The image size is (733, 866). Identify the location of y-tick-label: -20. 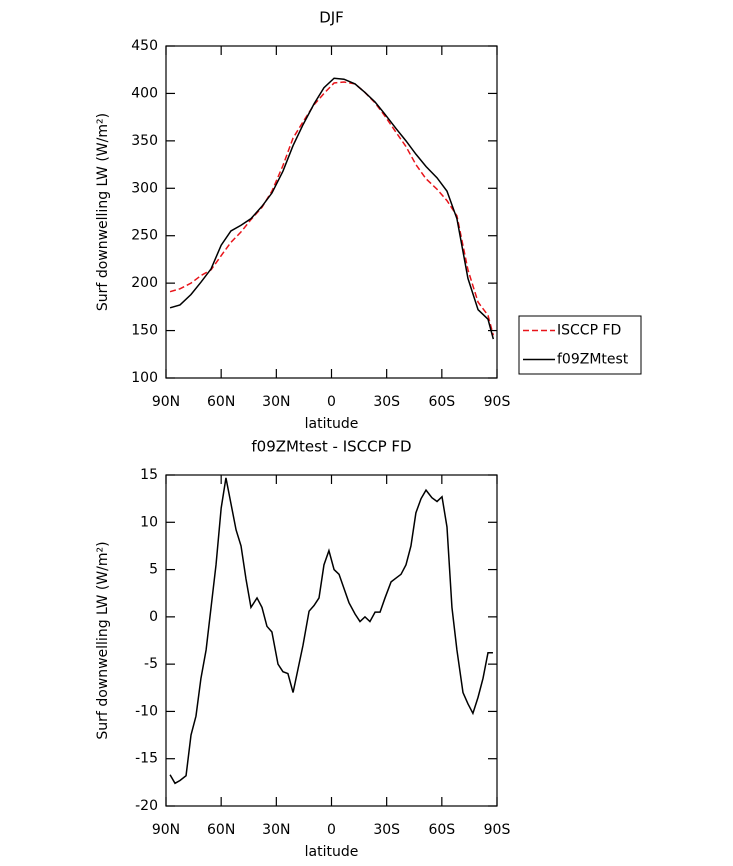
(146, 806).